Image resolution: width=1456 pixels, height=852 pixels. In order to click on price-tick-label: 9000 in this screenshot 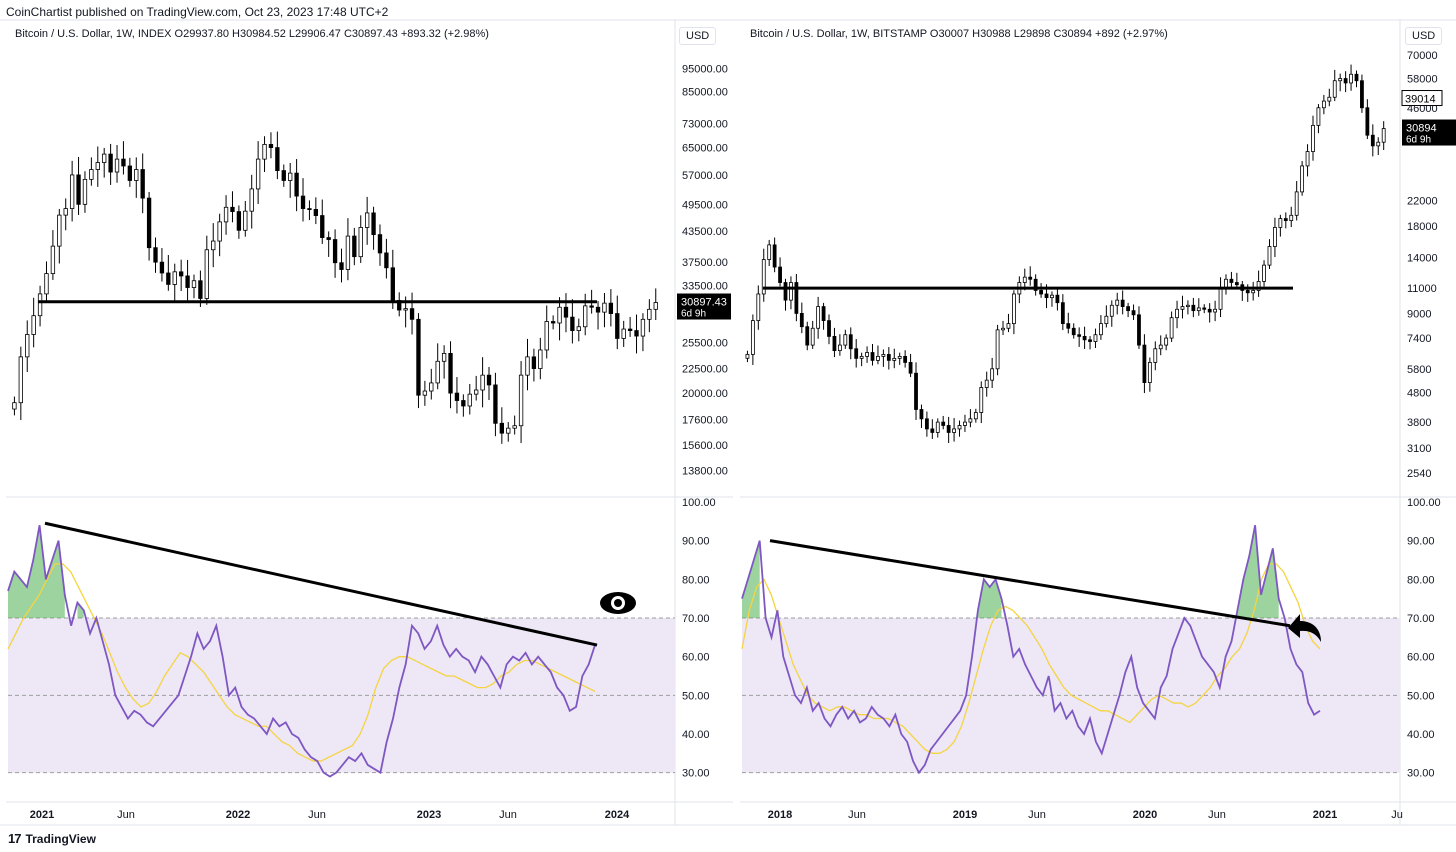, I will do `click(1419, 314)`.